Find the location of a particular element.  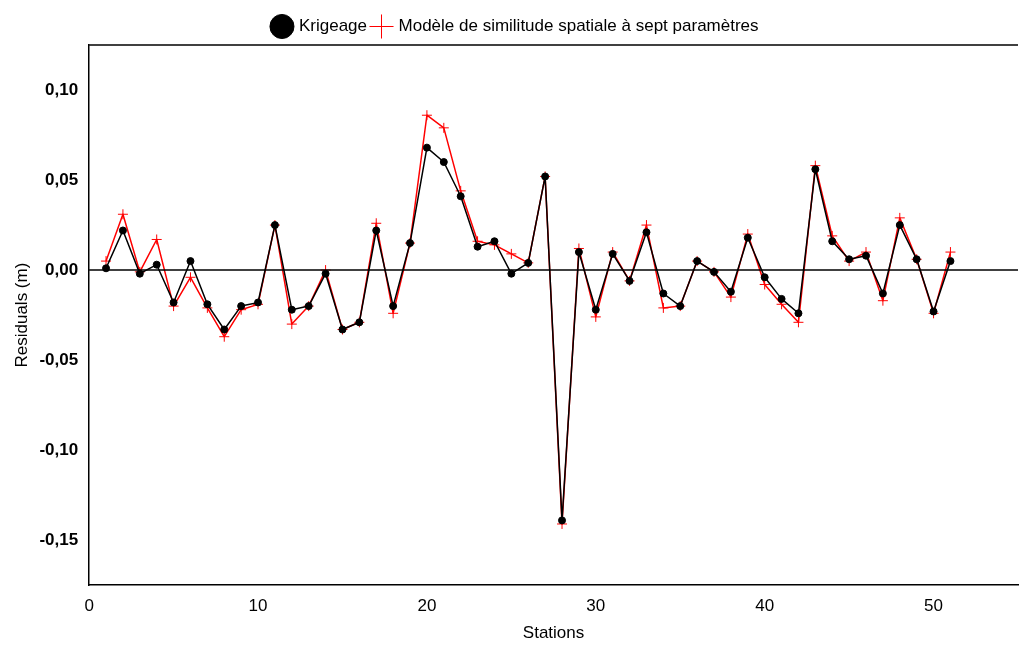

y-tick-label: -0,05 is located at coordinates (59, 359).